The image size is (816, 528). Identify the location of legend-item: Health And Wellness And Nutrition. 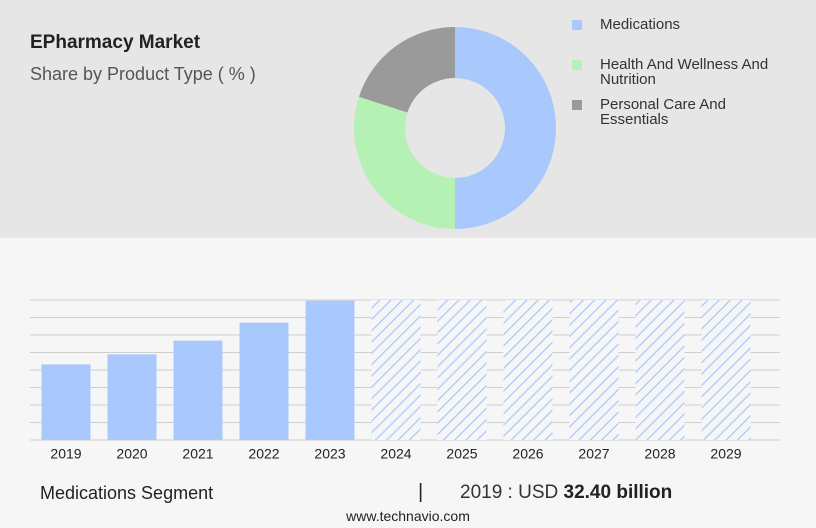
(671, 72).